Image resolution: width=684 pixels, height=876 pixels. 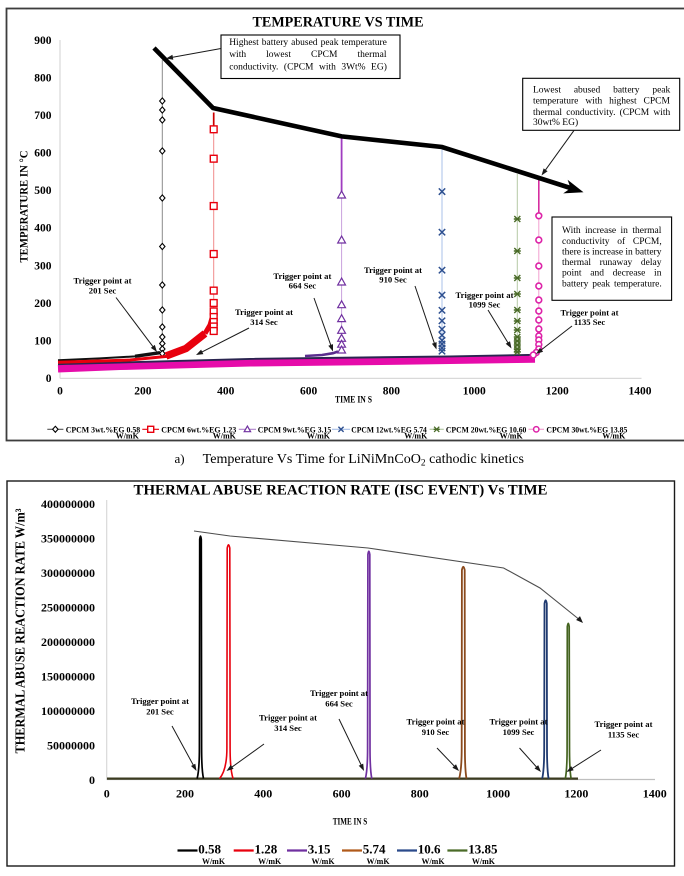 I want to click on svg-text: TEMPERATURE IN °C, so click(x=24, y=207).